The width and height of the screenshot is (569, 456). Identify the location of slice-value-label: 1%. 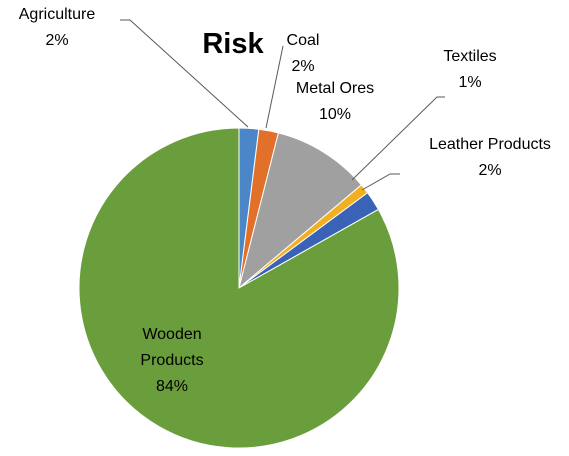
(470, 82).